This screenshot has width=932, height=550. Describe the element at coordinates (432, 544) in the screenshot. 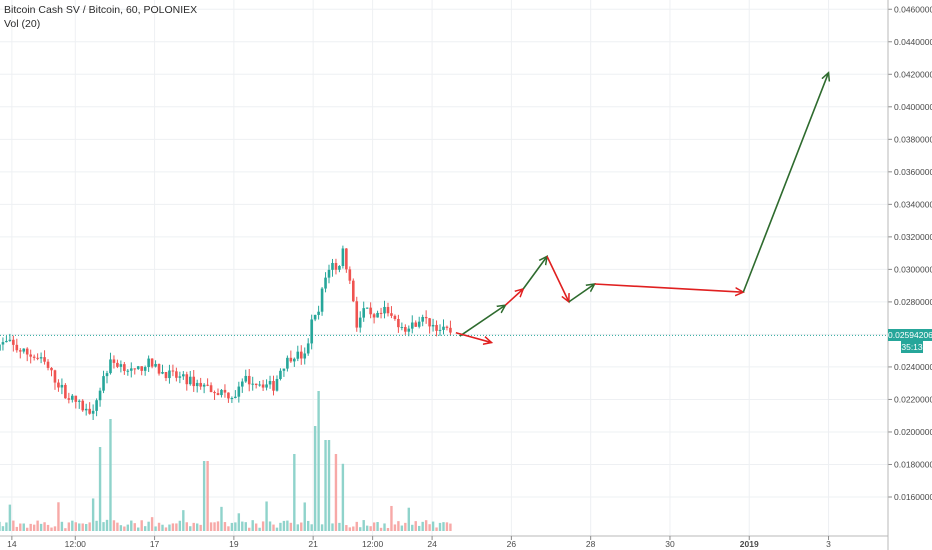

I see `time-tick-label: 24` at that location.